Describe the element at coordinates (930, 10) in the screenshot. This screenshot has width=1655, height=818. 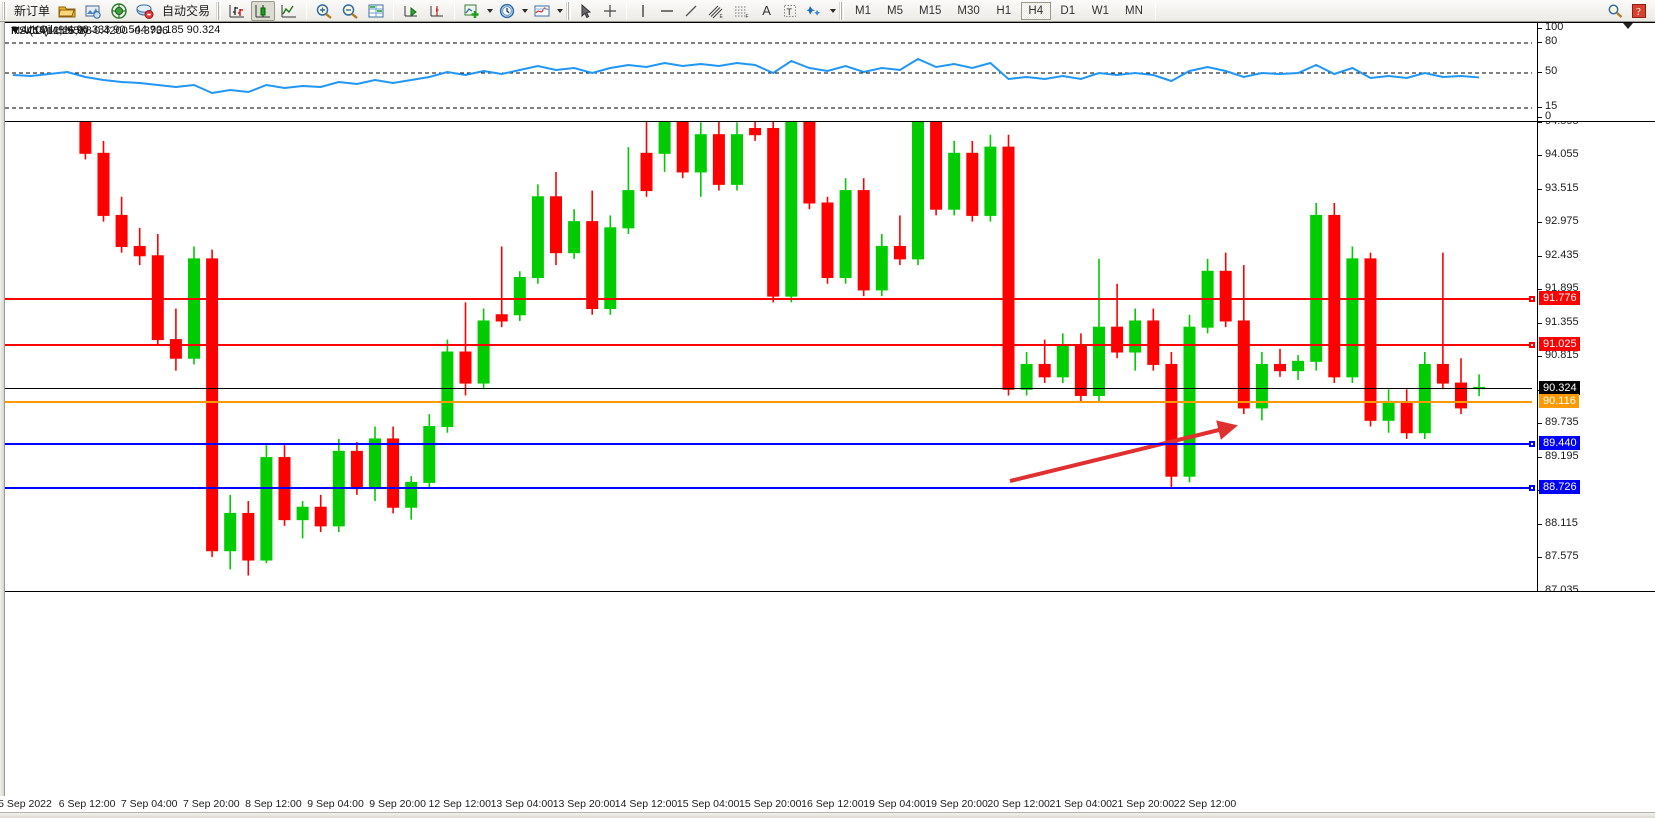
I see `timeframe-m15: M15` at that location.